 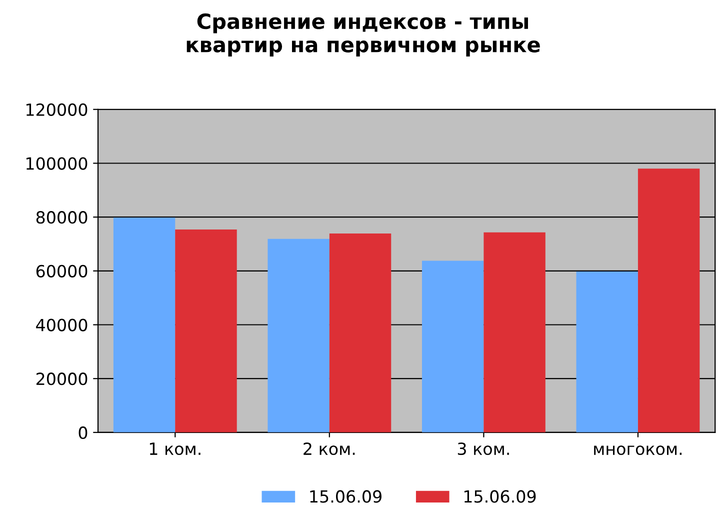 What do you see at coordinates (638, 450) in the screenshot?
I see `x-tick-label: многоком.` at bounding box center [638, 450].